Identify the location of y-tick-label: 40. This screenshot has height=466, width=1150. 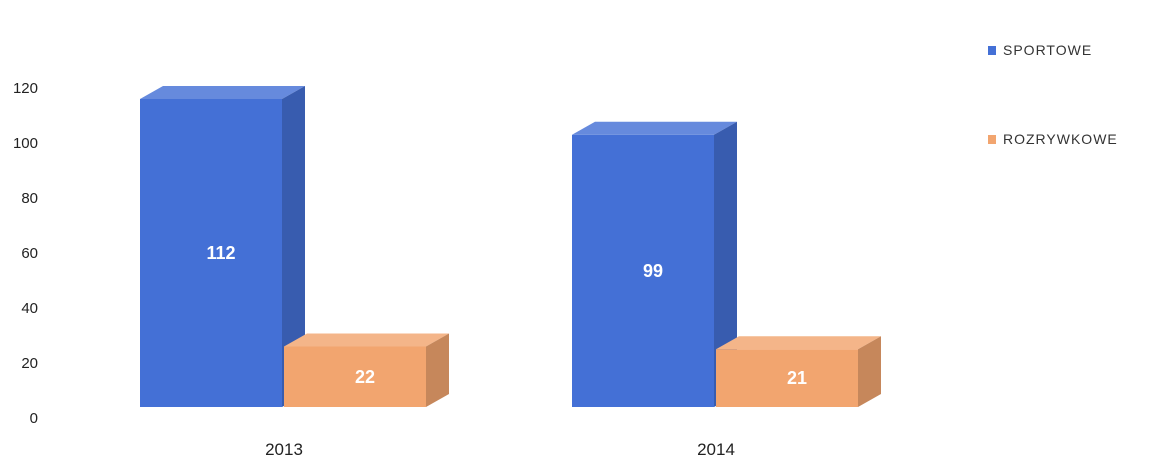
(29, 308).